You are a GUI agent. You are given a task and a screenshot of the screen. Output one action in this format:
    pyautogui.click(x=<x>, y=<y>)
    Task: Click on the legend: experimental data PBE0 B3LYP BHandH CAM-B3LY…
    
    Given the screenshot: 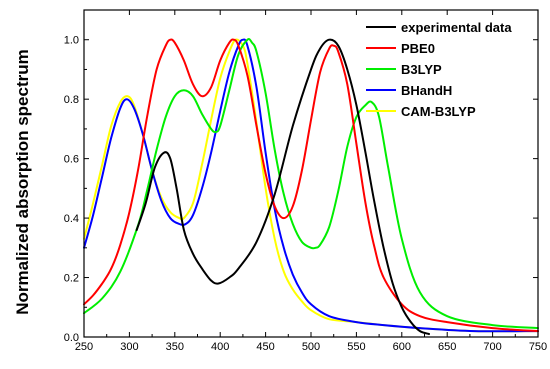 What is the action you would take?
    pyautogui.click(x=439, y=69)
    